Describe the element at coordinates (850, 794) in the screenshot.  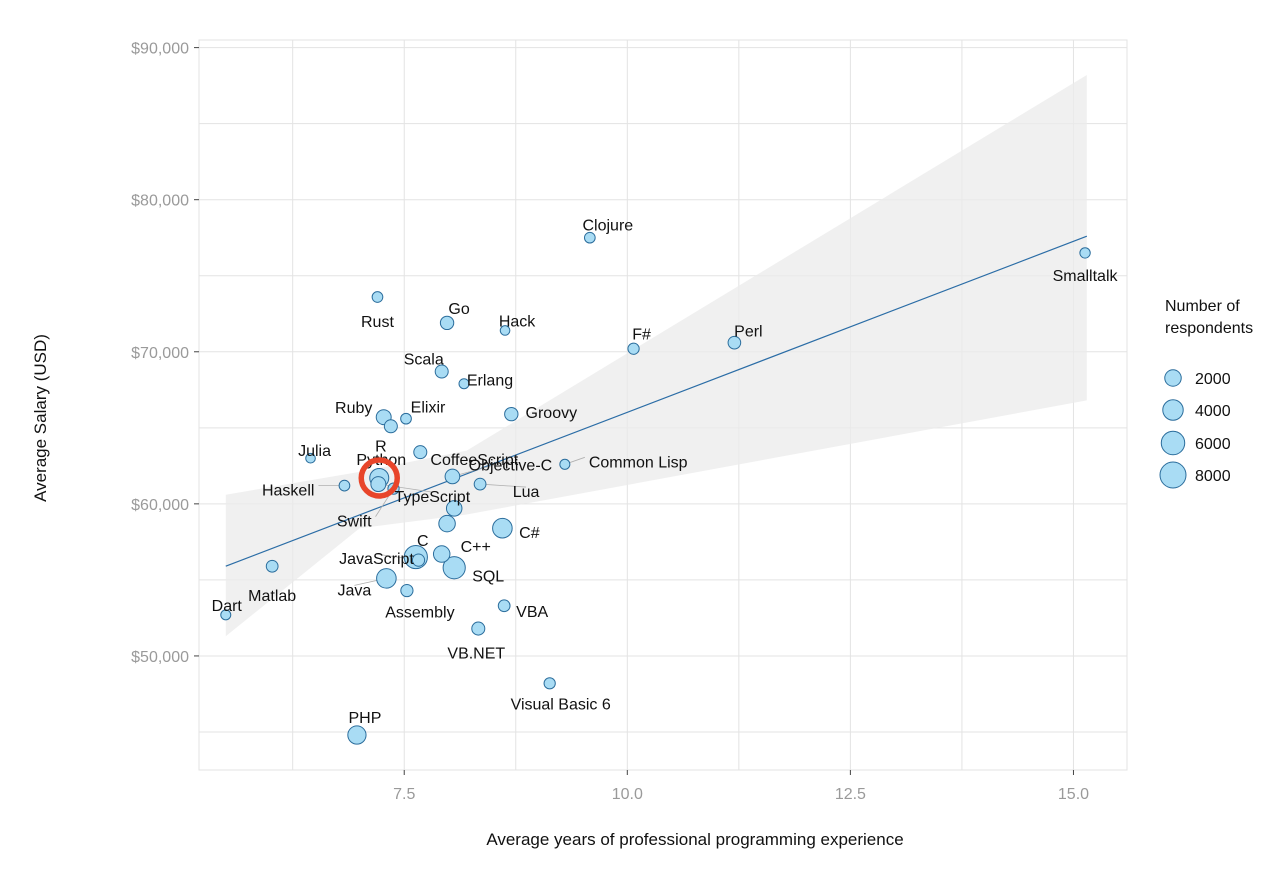
I see `x-tick-label: 12.5` at that location.